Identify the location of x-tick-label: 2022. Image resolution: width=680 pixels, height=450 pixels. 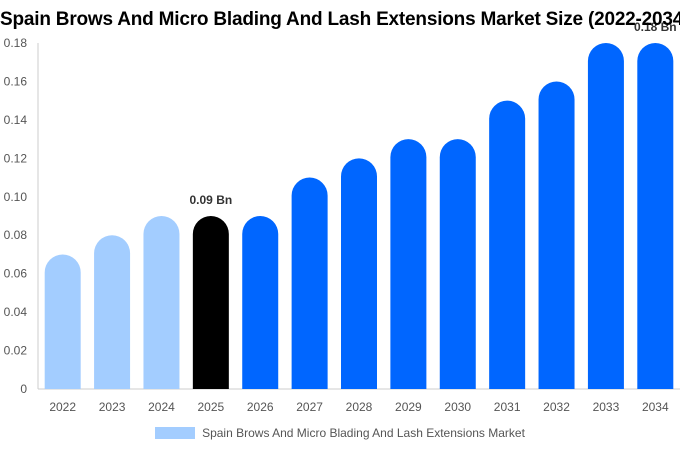
(62, 407).